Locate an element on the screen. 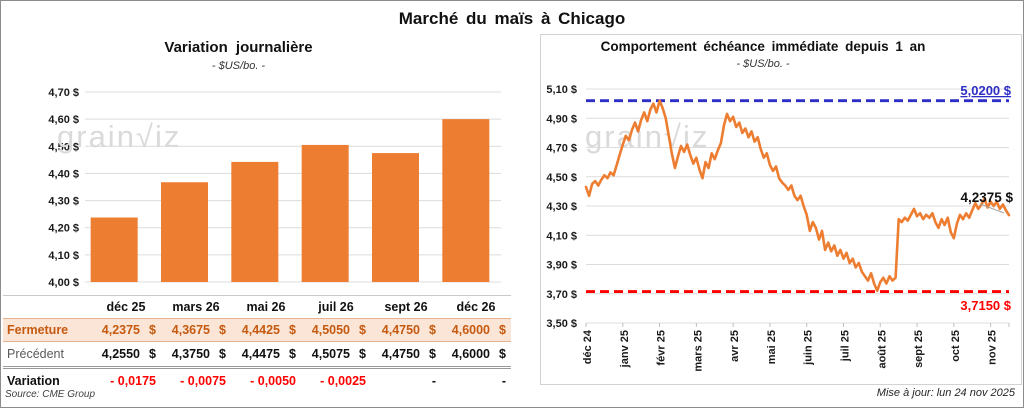  bar-juil 26 is located at coordinates (325, 213).